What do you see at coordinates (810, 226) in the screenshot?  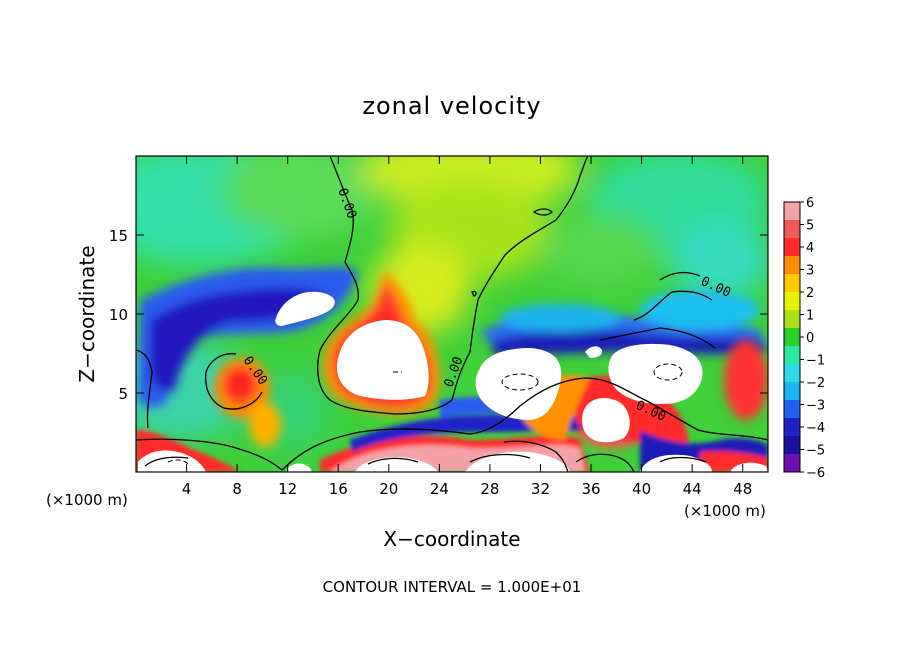 I see `colorbar-label: 5` at bounding box center [810, 226].